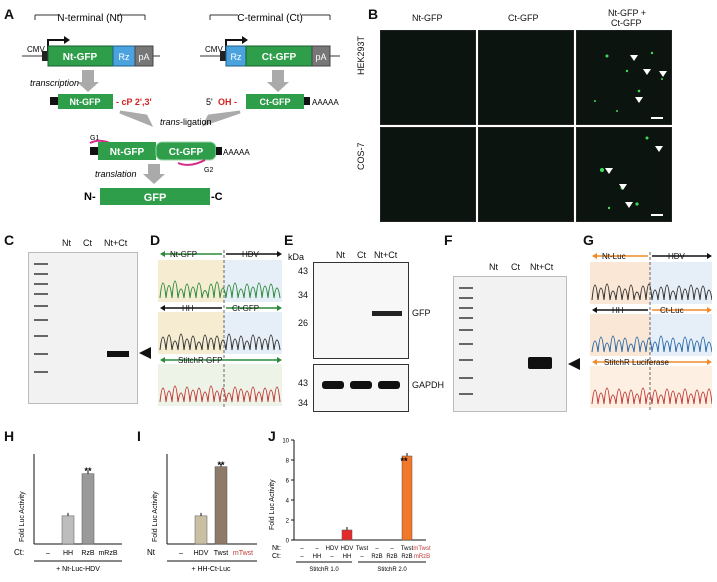 The image size is (717, 582). What do you see at coordinates (183, 254) in the screenshot?
I see `seq-d-label-ntgfp: Nt-GFP` at bounding box center [183, 254].